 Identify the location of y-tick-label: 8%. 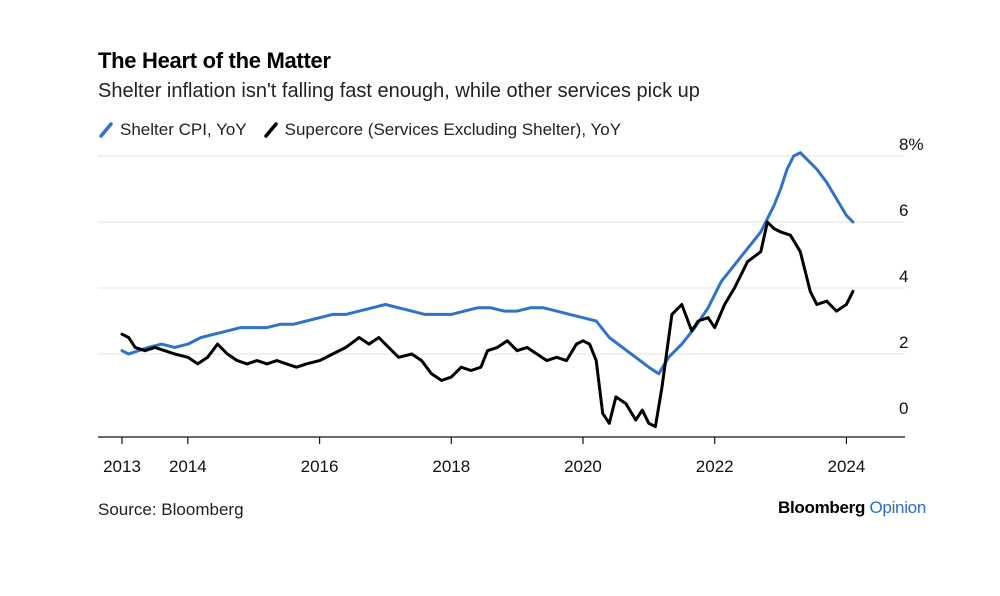
(911, 144).